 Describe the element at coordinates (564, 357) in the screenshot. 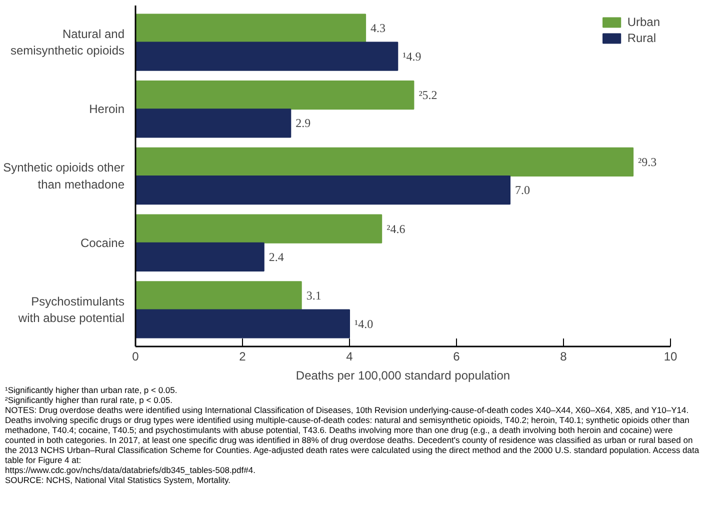

I see `x-tick-label: 8` at that location.